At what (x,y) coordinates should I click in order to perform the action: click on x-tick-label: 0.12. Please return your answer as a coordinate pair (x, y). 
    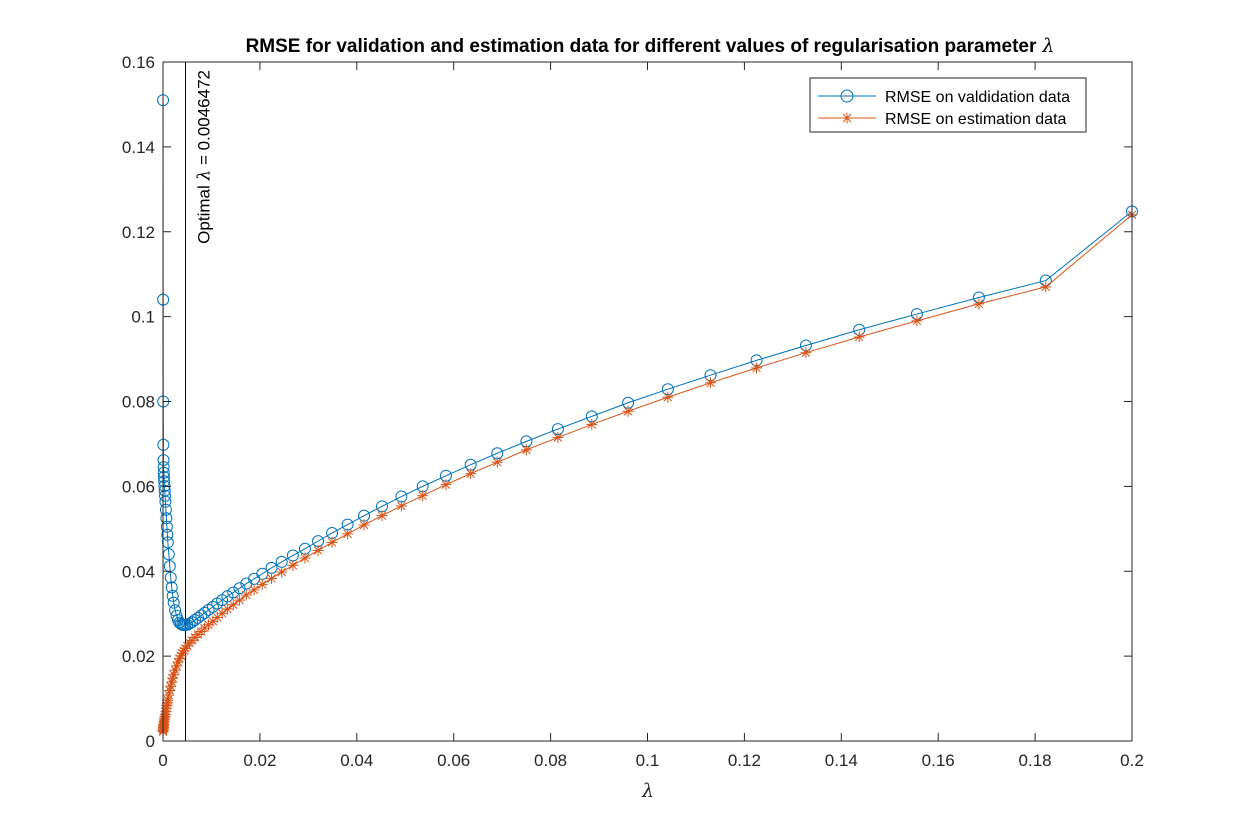
    Looking at the image, I should click on (744, 760).